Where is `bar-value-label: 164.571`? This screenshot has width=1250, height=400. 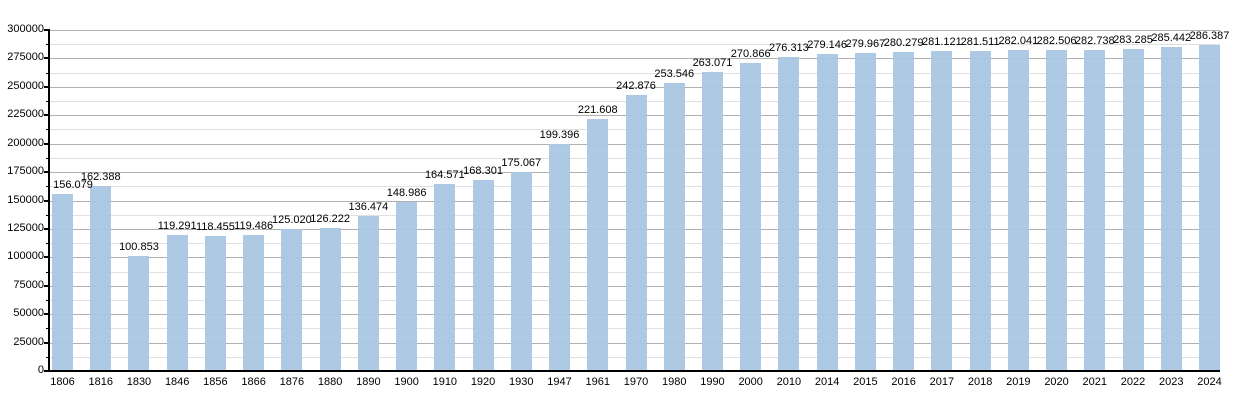 bar-value-label: 164.571 is located at coordinates (444, 174).